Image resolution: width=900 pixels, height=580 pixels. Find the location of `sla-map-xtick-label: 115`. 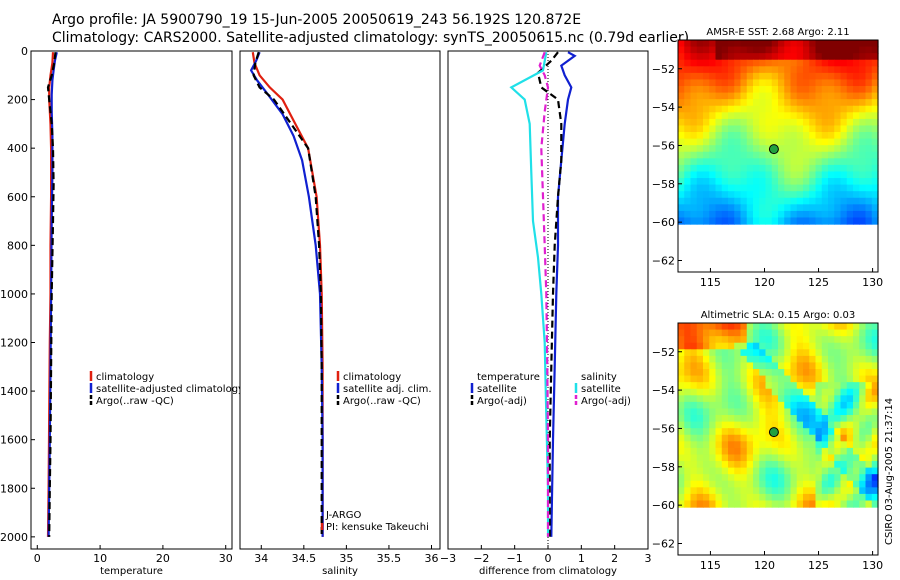

sla-map-xtick-label: 115 is located at coordinates (710, 565).